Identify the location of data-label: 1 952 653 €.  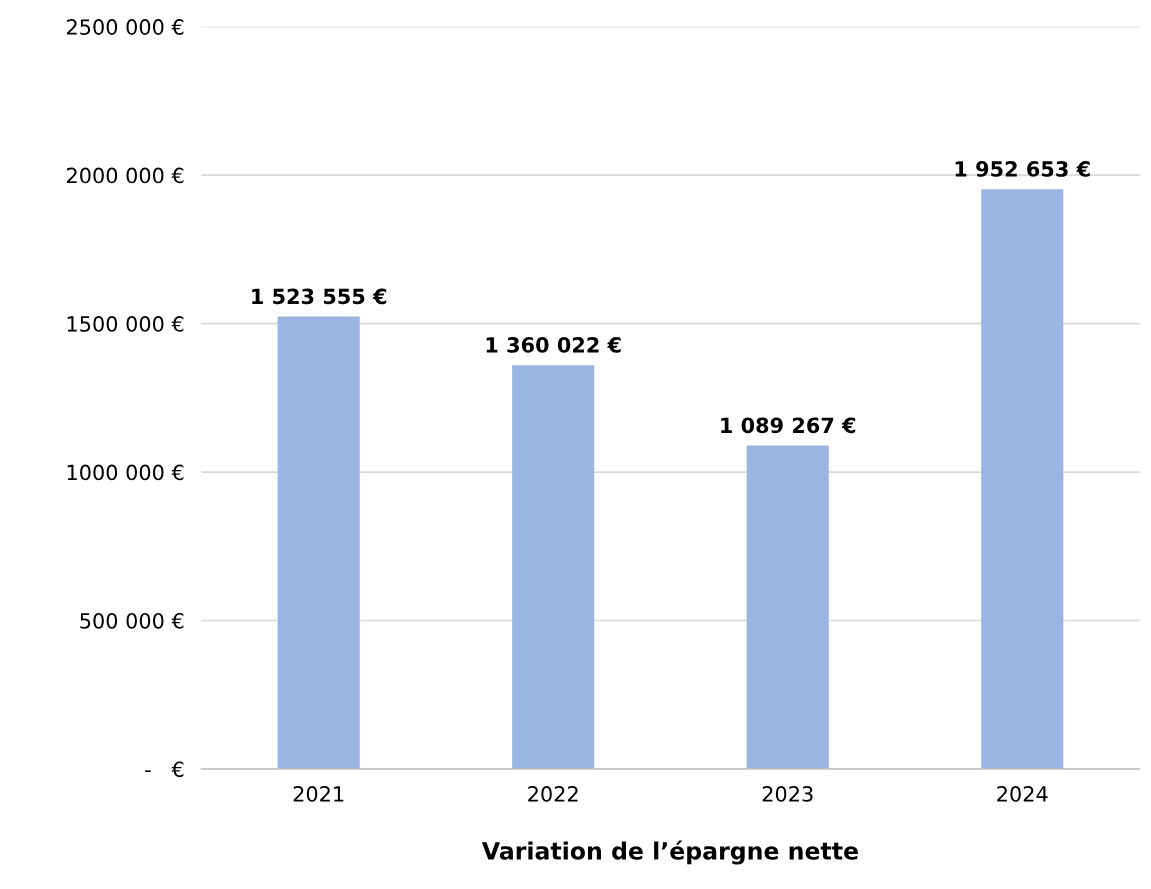
(1022, 169).